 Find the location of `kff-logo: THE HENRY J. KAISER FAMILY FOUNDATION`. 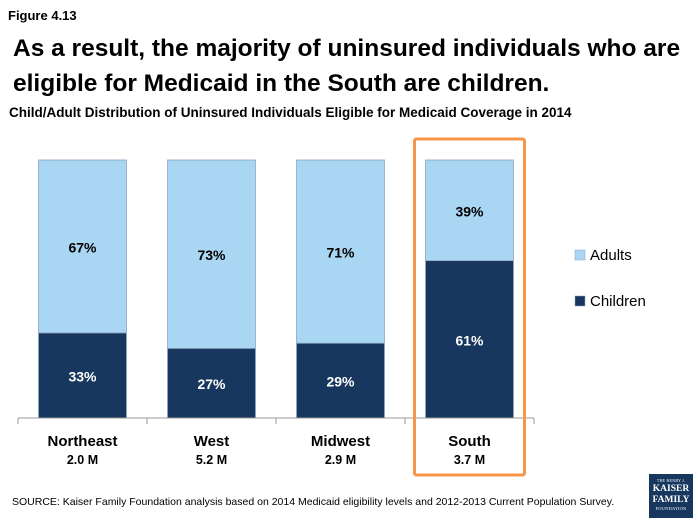

kff-logo: THE HENRY J. KAISER FAMILY FOUNDATION is located at coordinates (671, 496).